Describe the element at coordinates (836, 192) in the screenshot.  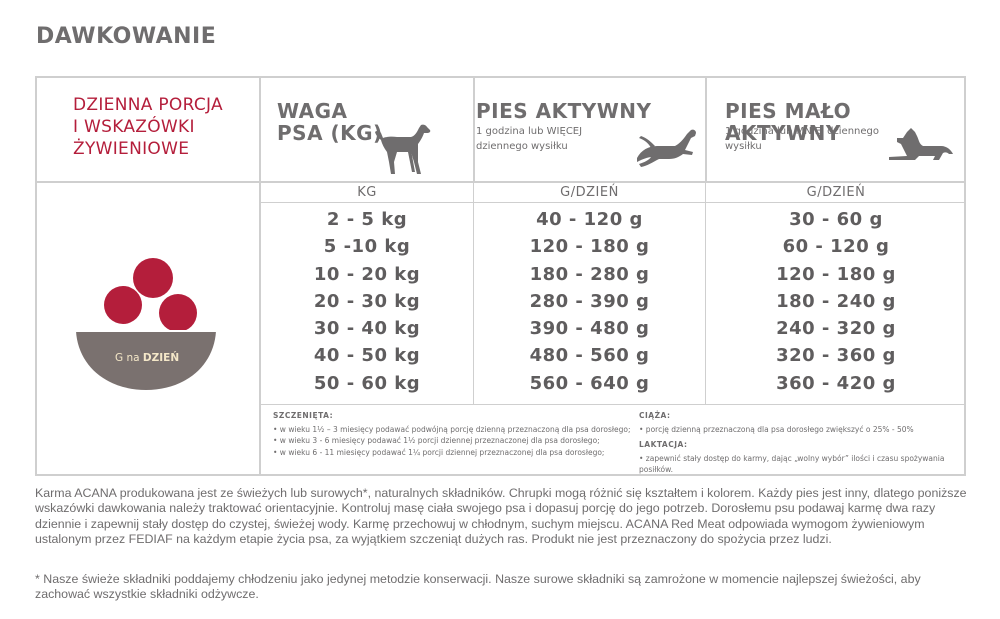
I see `gday-subheader-lazy: G/DZIEŃ` at that location.